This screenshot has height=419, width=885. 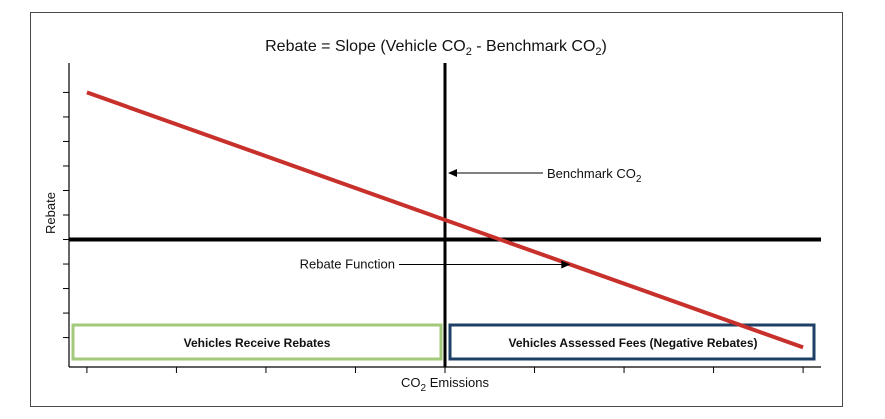 What do you see at coordinates (445, 384) in the screenshot?
I see `x-axis-label: CO2 Emissions` at bounding box center [445, 384].